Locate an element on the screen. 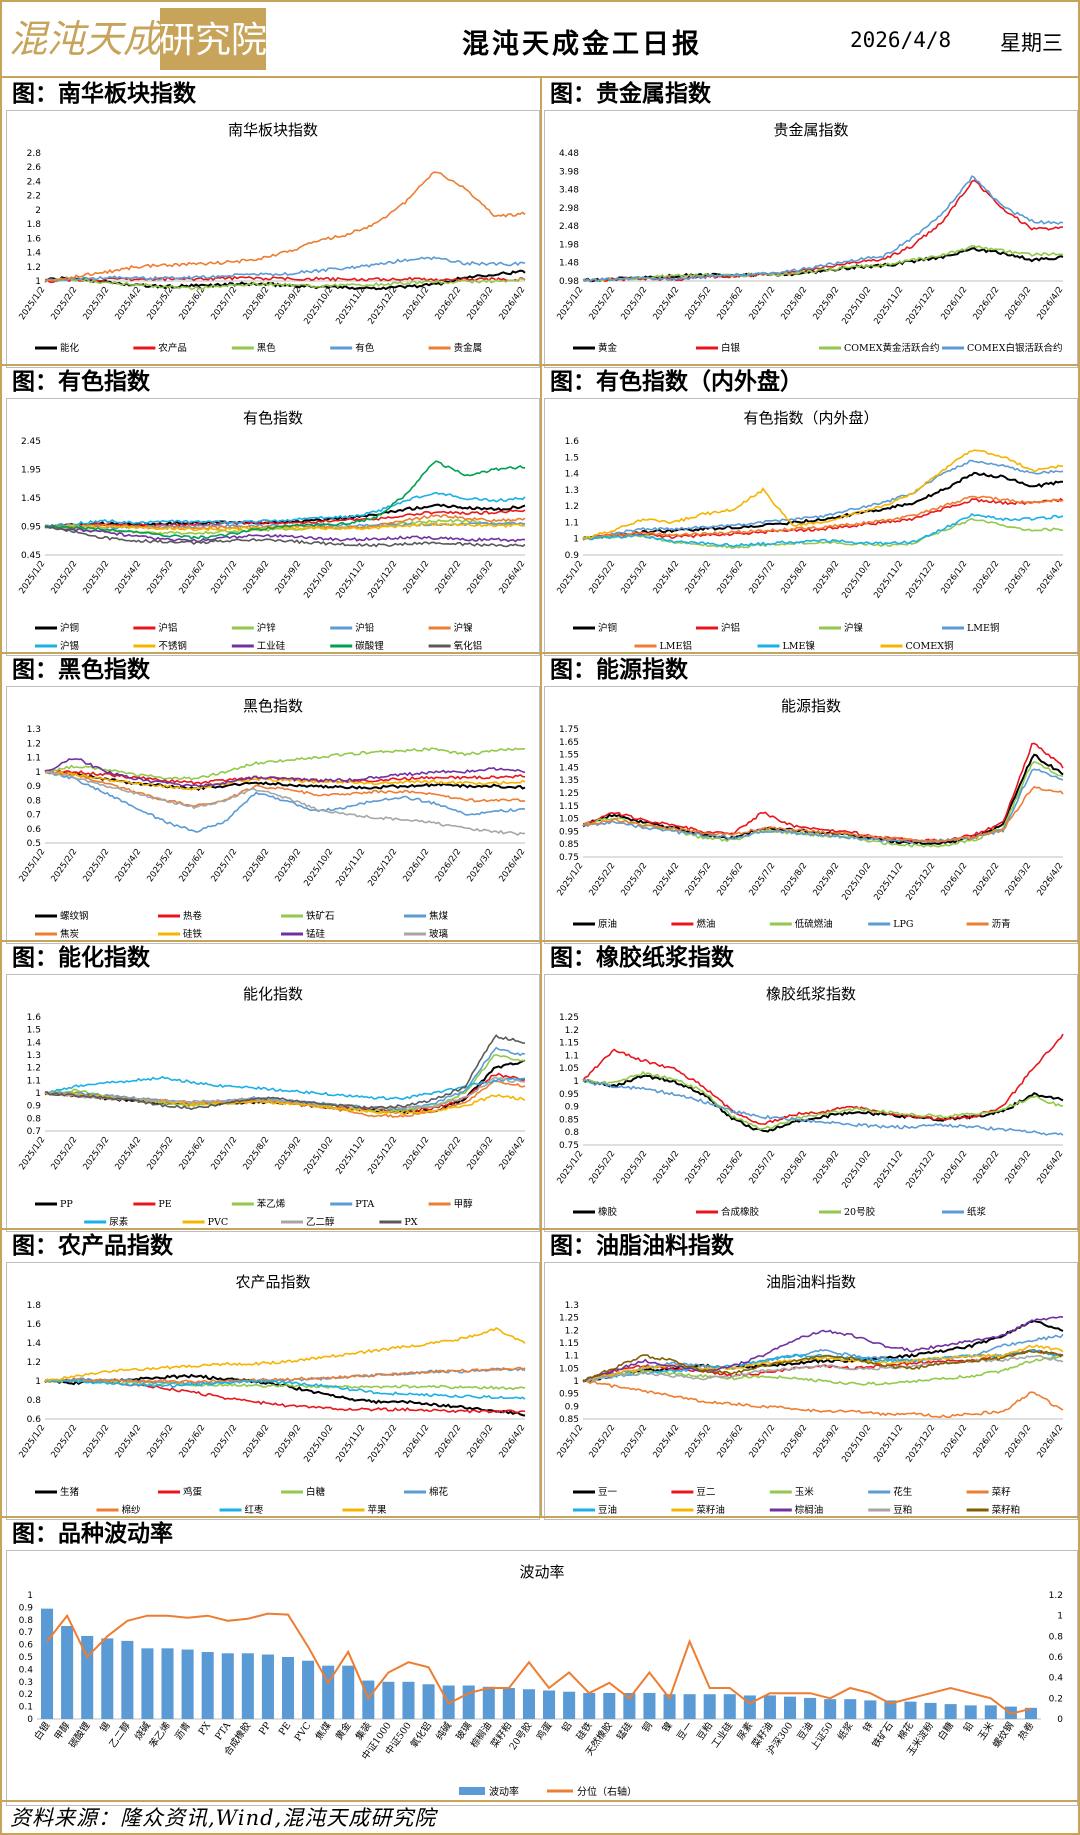  legend-item: 苯乙烯 is located at coordinates (258, 1204).